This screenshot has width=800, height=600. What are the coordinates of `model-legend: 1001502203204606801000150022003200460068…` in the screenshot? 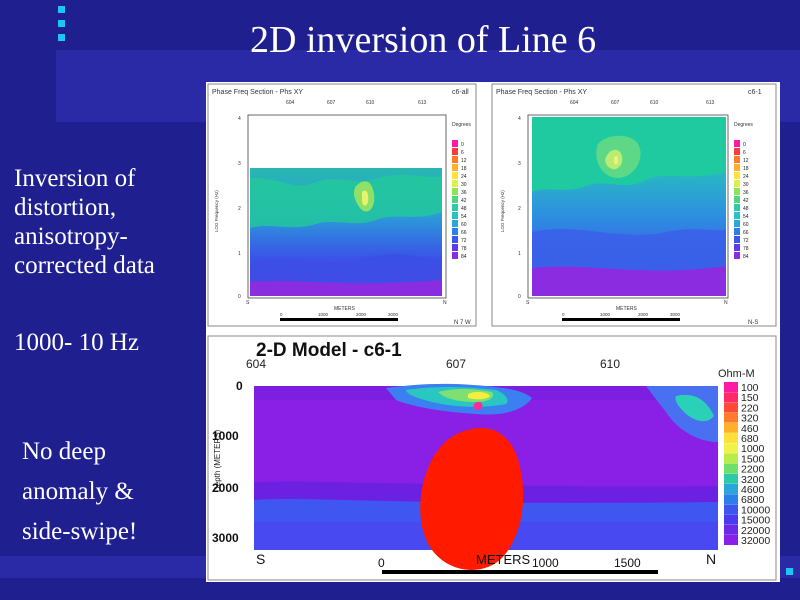 It's located at (747, 464).